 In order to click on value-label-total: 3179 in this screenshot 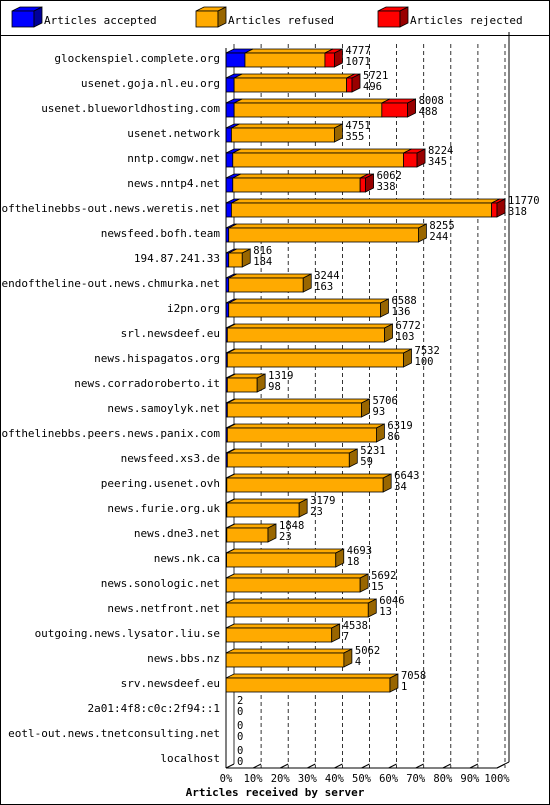, I will do `click(322, 501)`.